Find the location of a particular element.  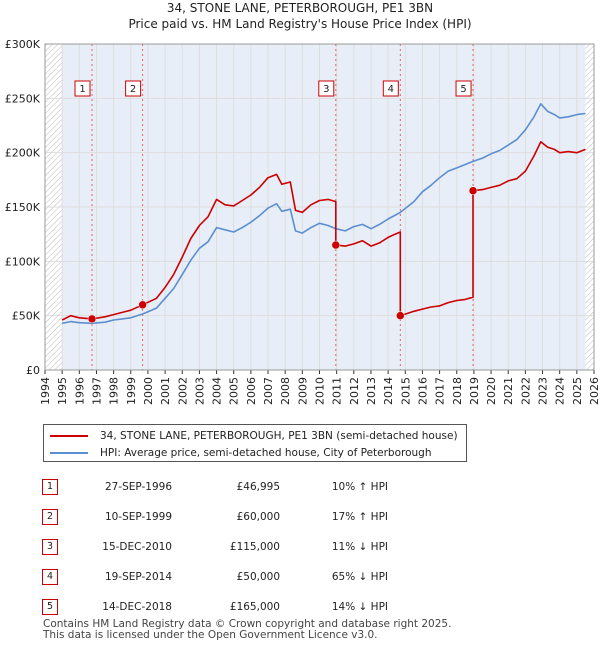

legend-swatch-hpi is located at coordinates (69, 453).